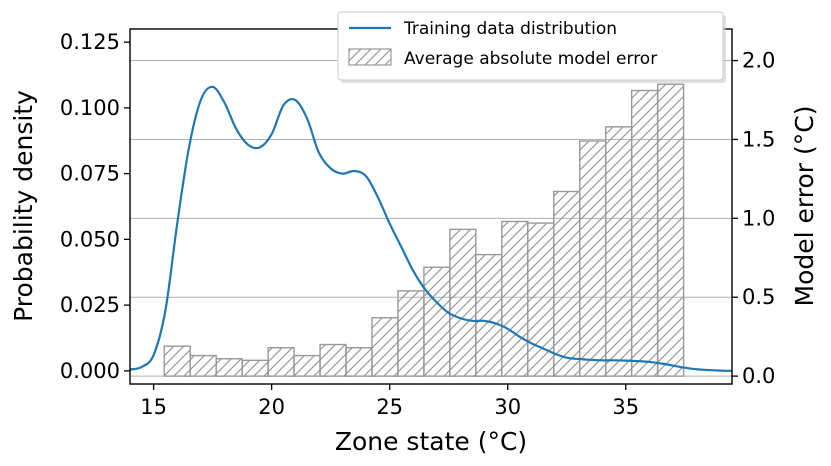 This screenshot has height=466, width=831. Describe the element at coordinates (90, 371) in the screenshot. I see `y-left-tick-label-0: 0.000` at that location.